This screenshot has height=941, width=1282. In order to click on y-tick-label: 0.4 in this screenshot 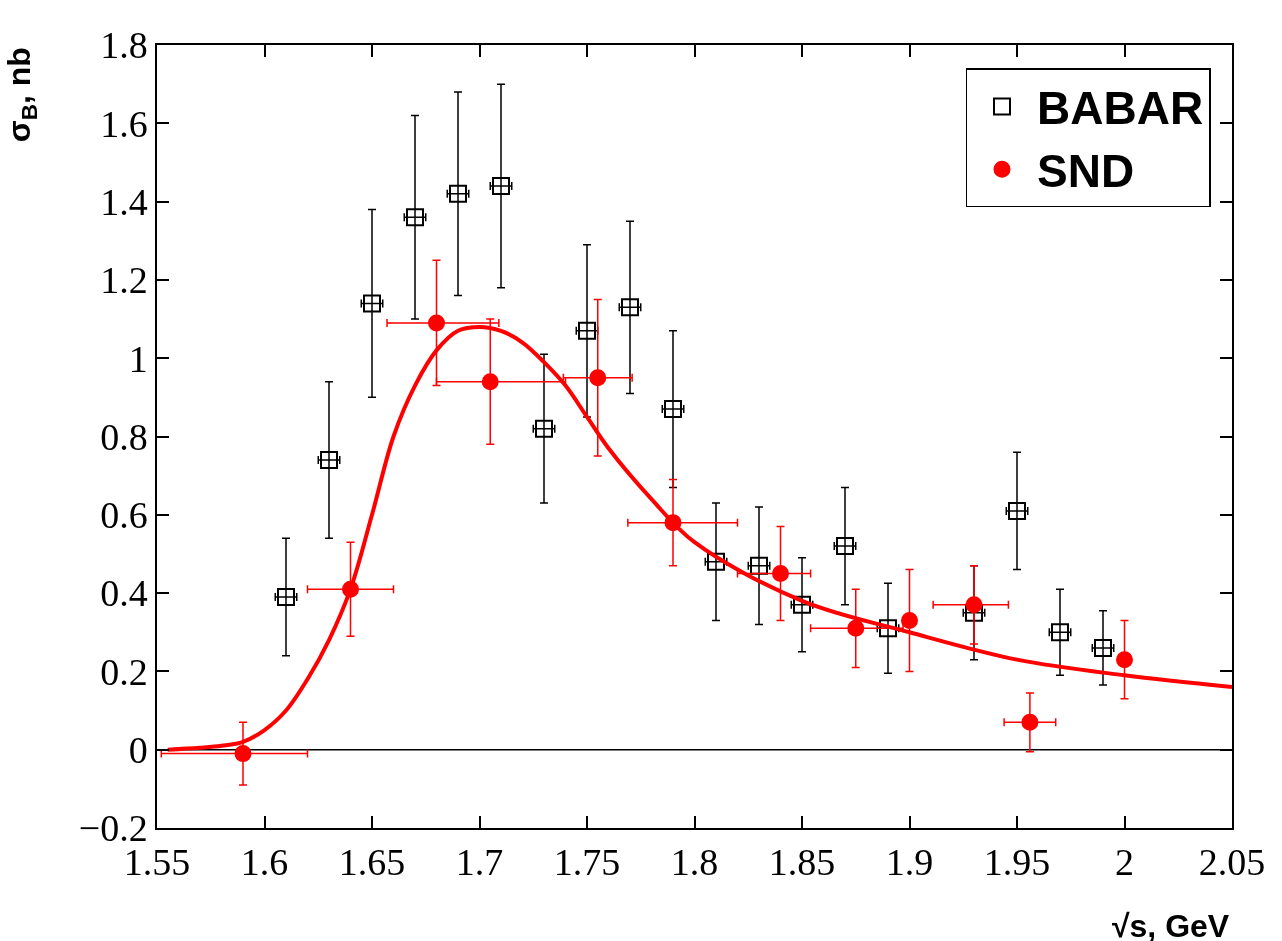, I will do `click(124, 593)`.